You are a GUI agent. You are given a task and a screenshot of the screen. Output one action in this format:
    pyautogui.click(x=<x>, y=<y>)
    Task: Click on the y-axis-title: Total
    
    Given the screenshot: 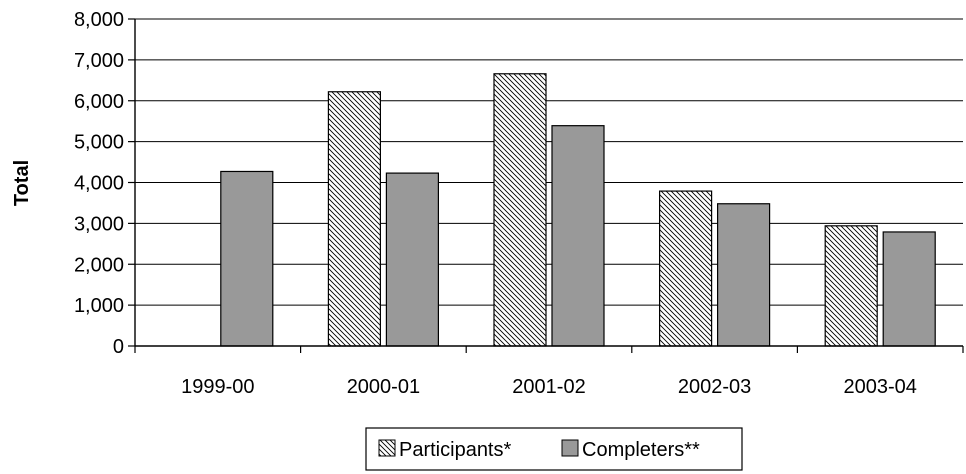 What is the action you would take?
    pyautogui.click(x=22, y=183)
    